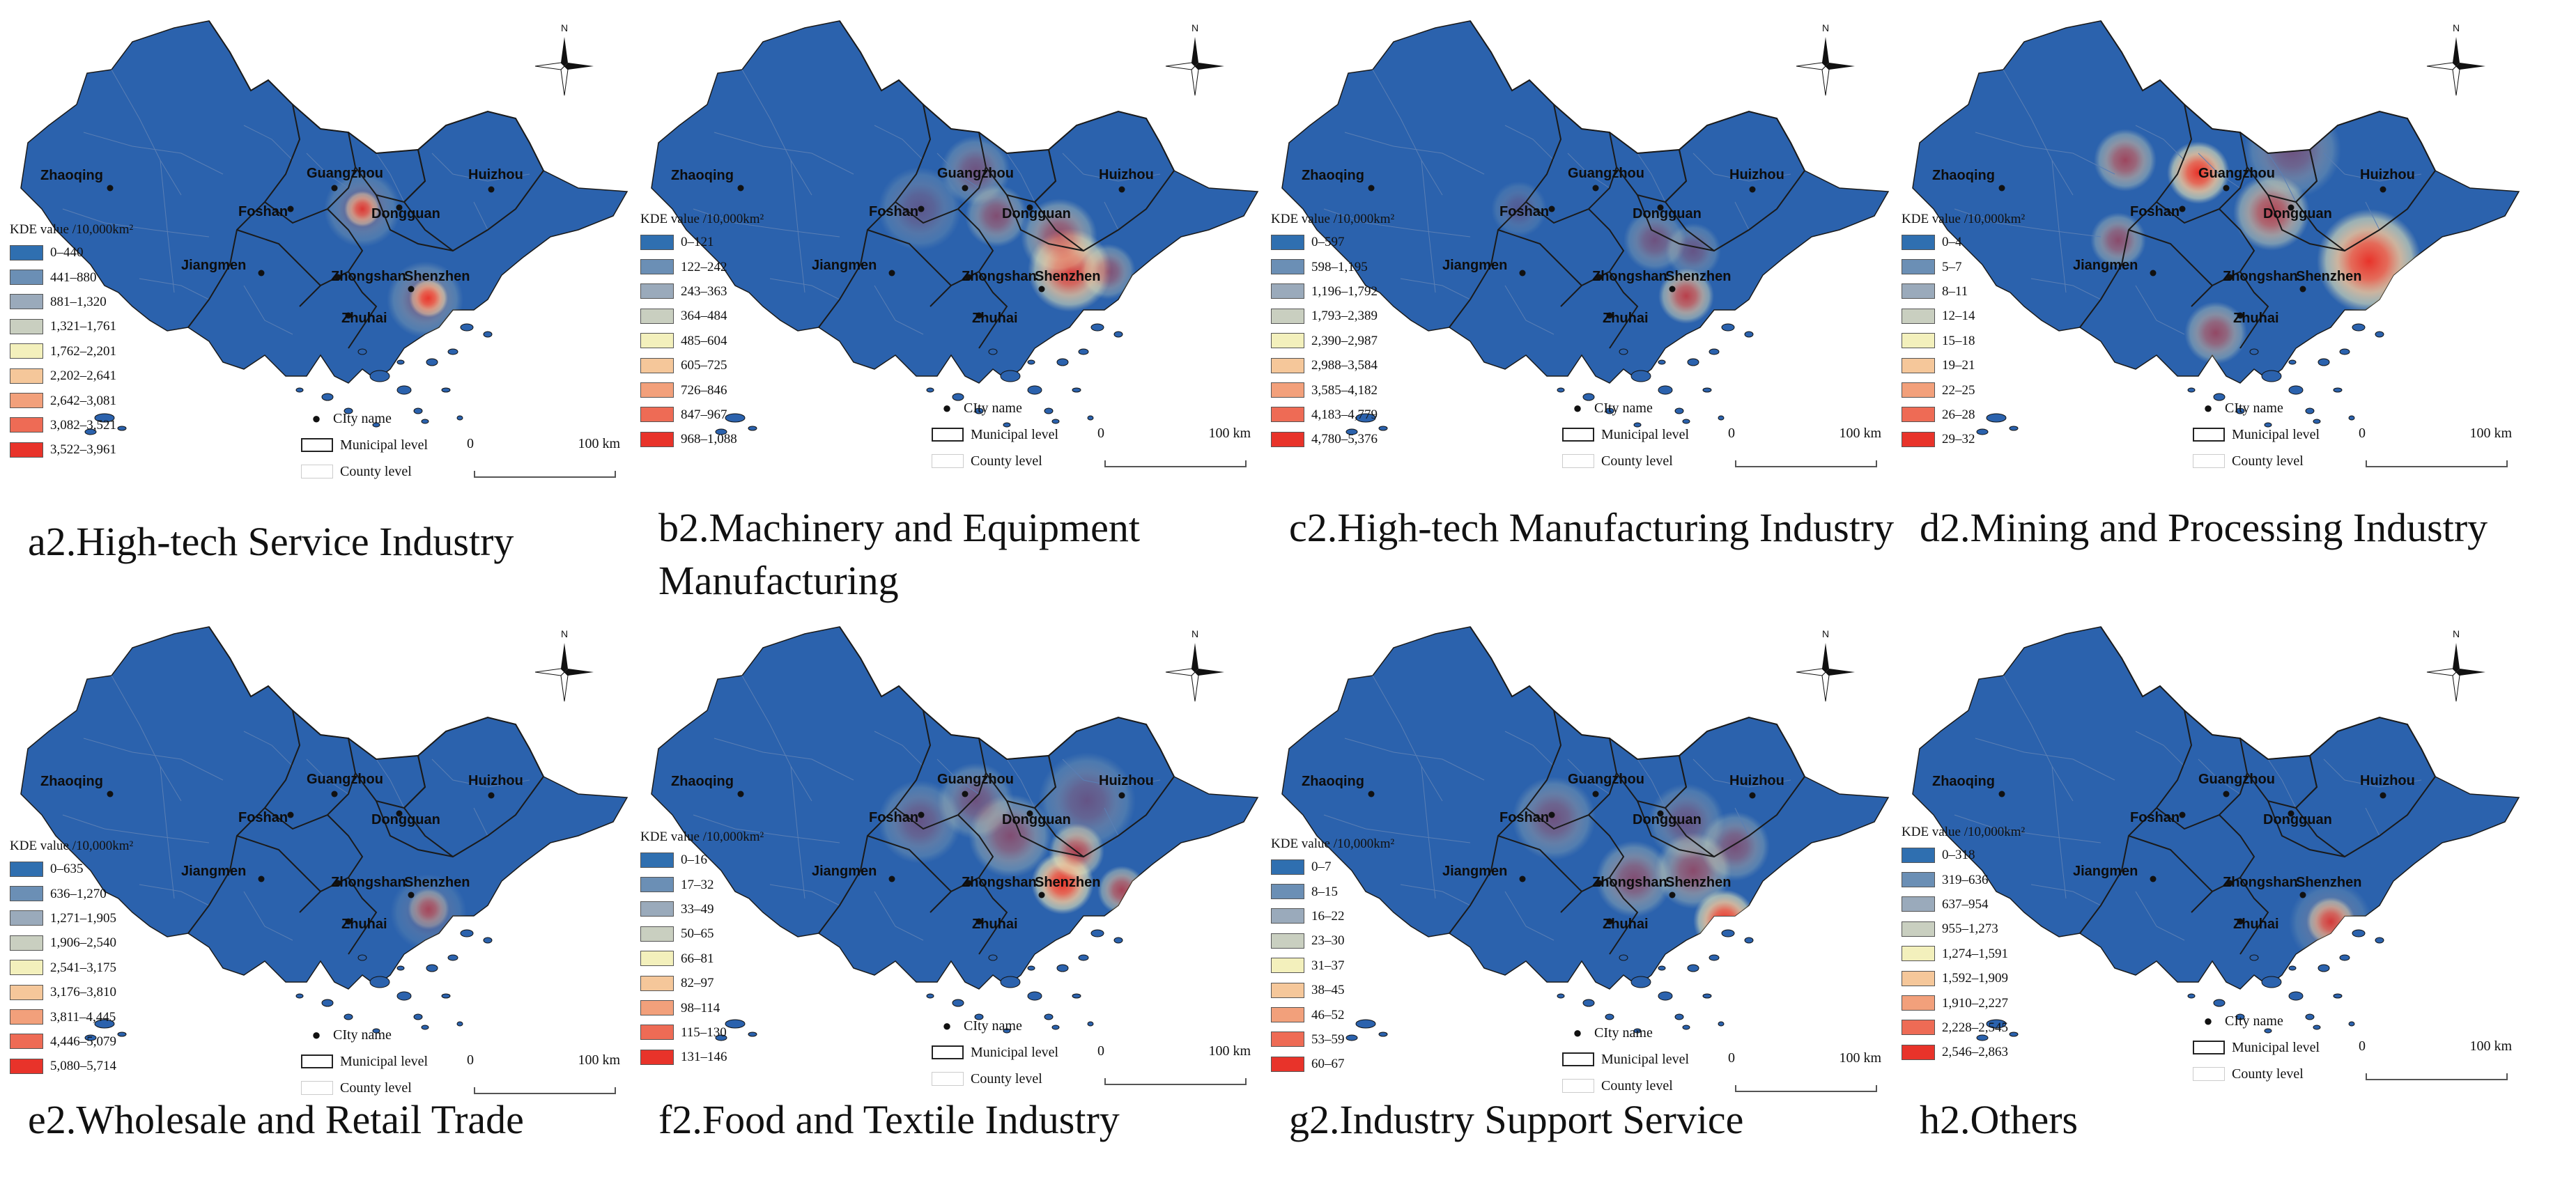 The width and height of the screenshot is (2576, 1191). What do you see at coordinates (71, 1066) in the screenshot?
I see `legend-item: 5,080–5,714` at bounding box center [71, 1066].